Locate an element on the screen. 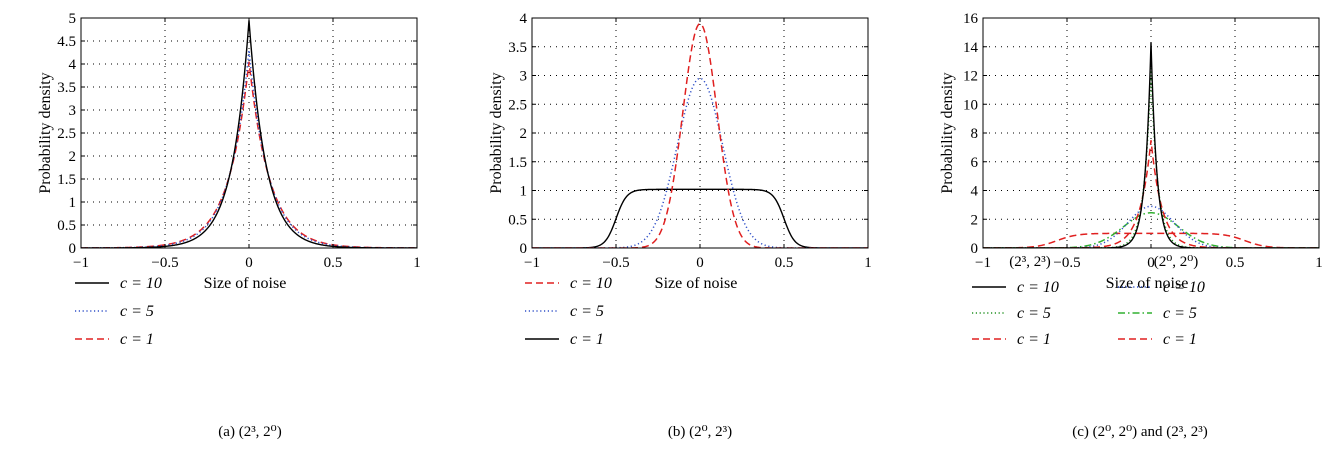 This screenshot has width=1334, height=464. y-tick-label: 4.5 is located at coordinates (66, 42).